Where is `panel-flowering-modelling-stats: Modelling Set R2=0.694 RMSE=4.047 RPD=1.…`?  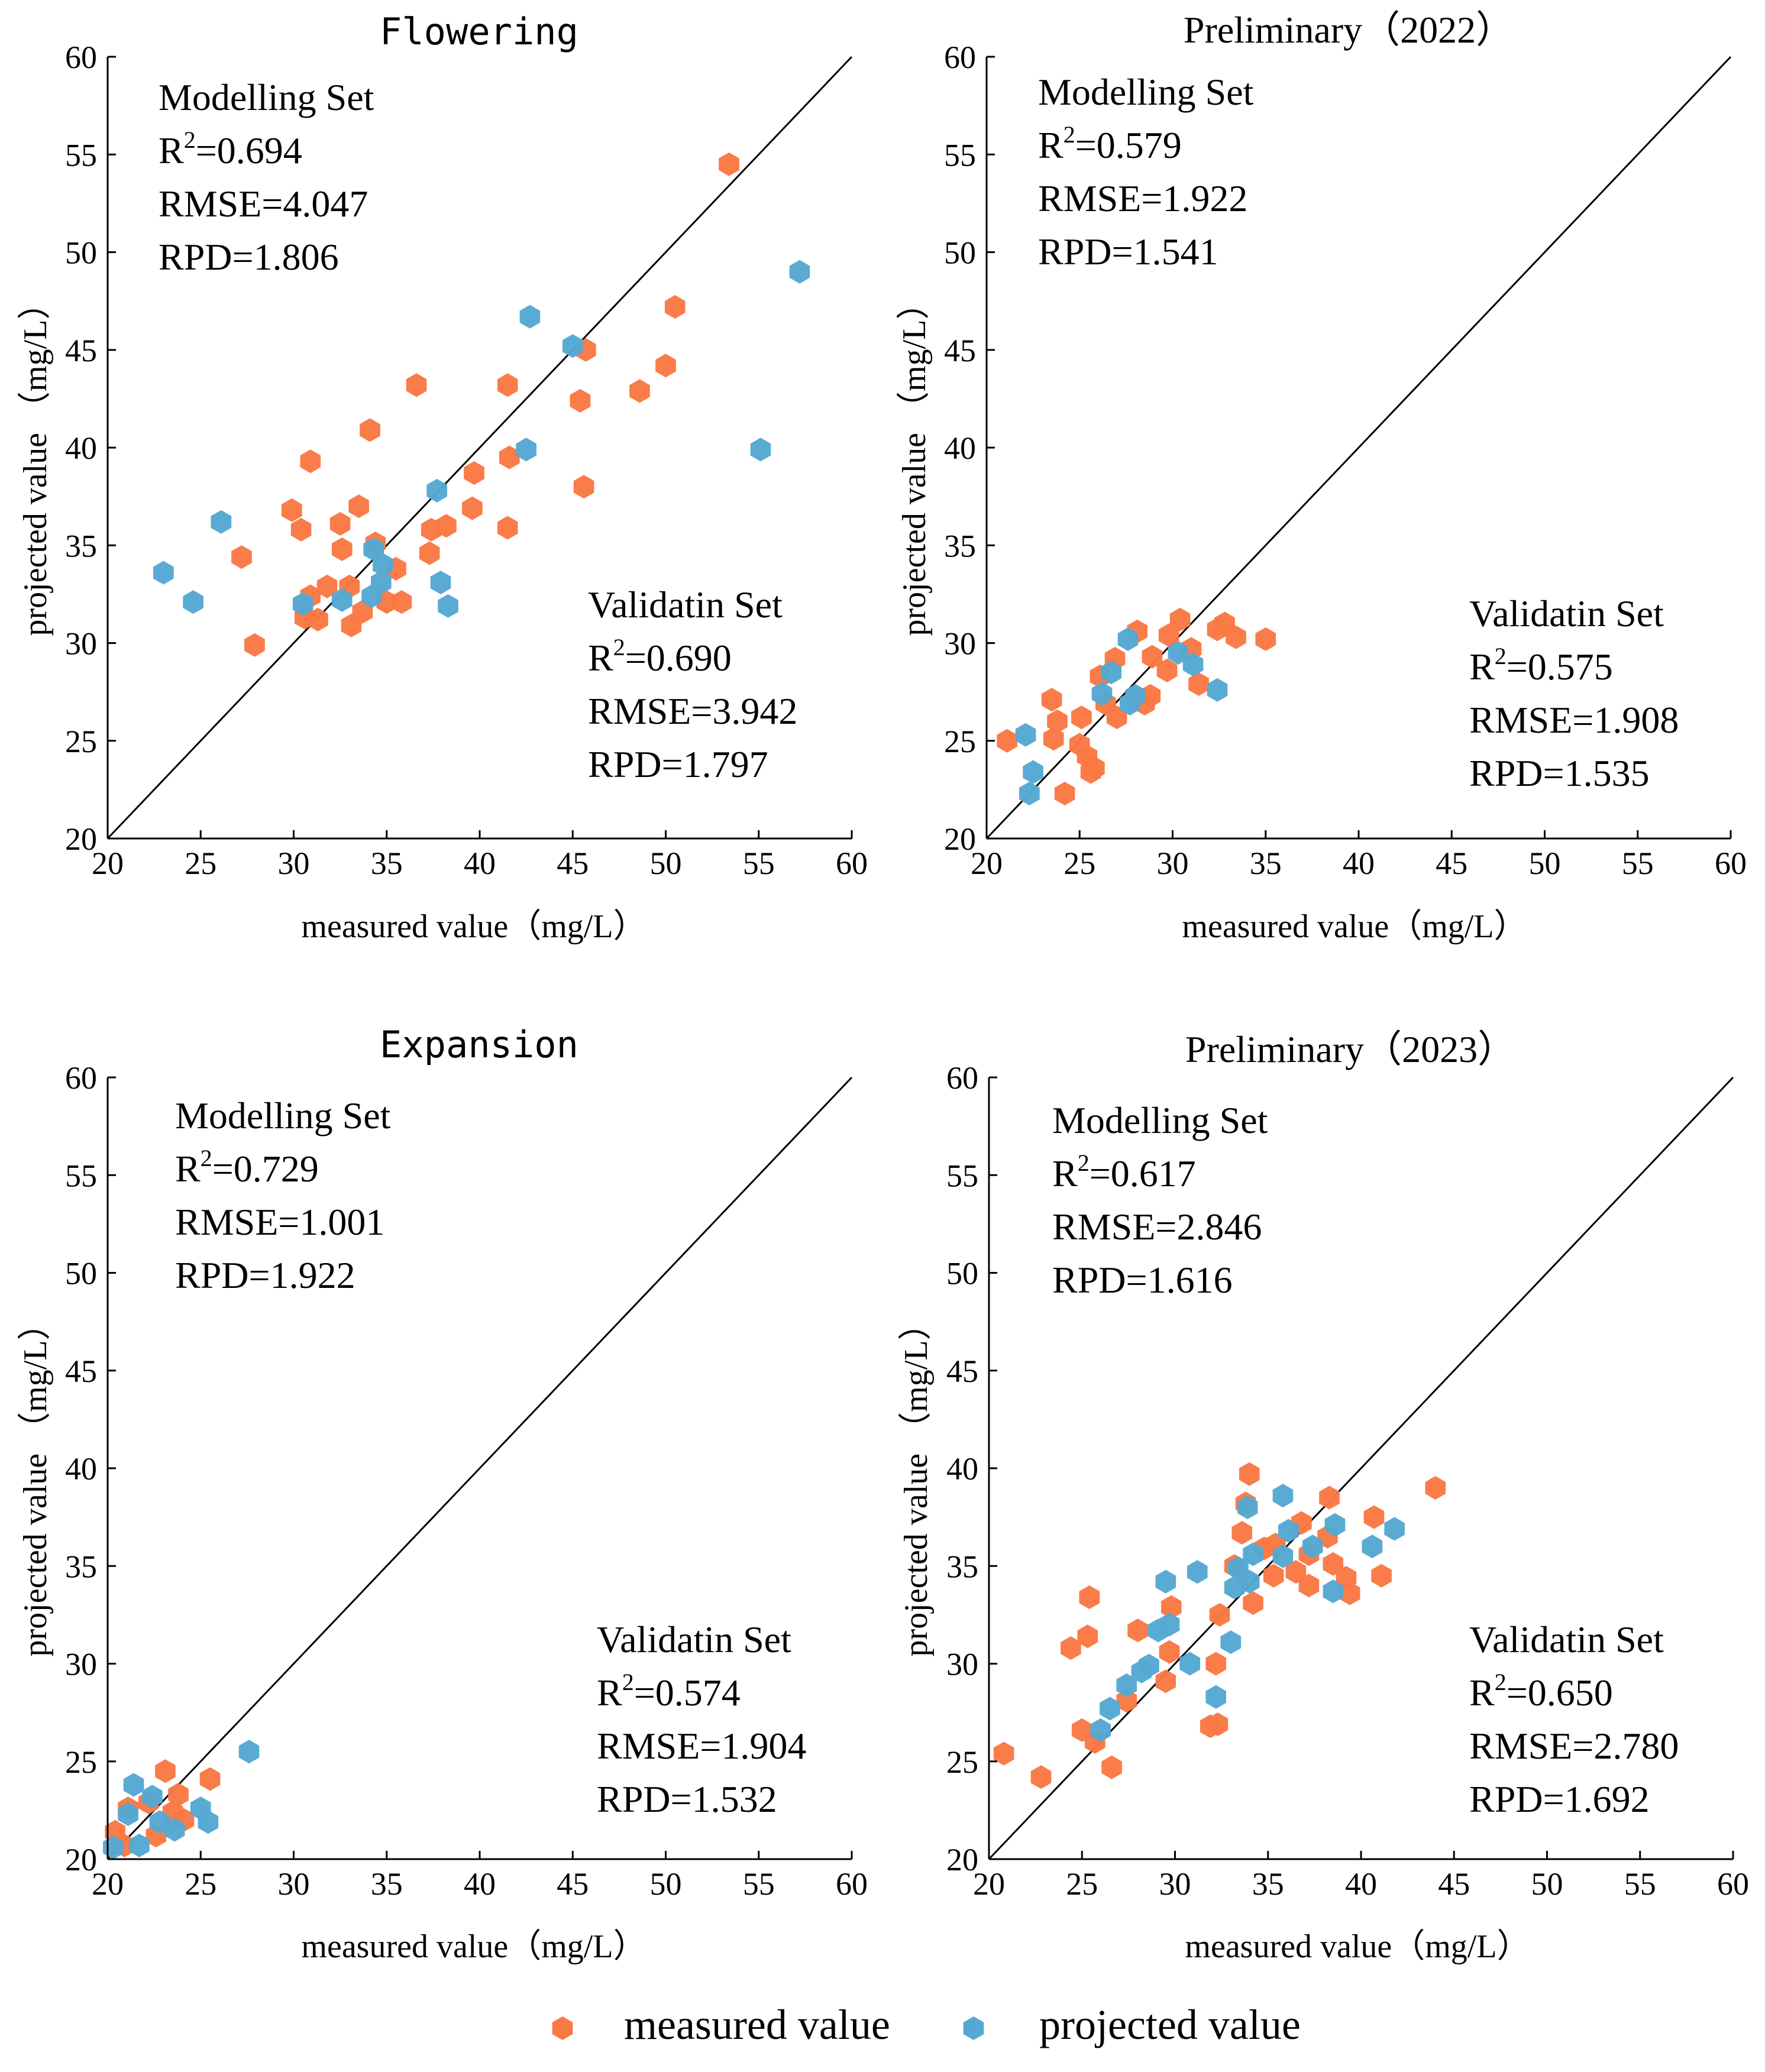 panel-flowering-modelling-stats: Modelling Set R2=0.694 RMSE=4.047 RPD=1.… is located at coordinates (266, 177).